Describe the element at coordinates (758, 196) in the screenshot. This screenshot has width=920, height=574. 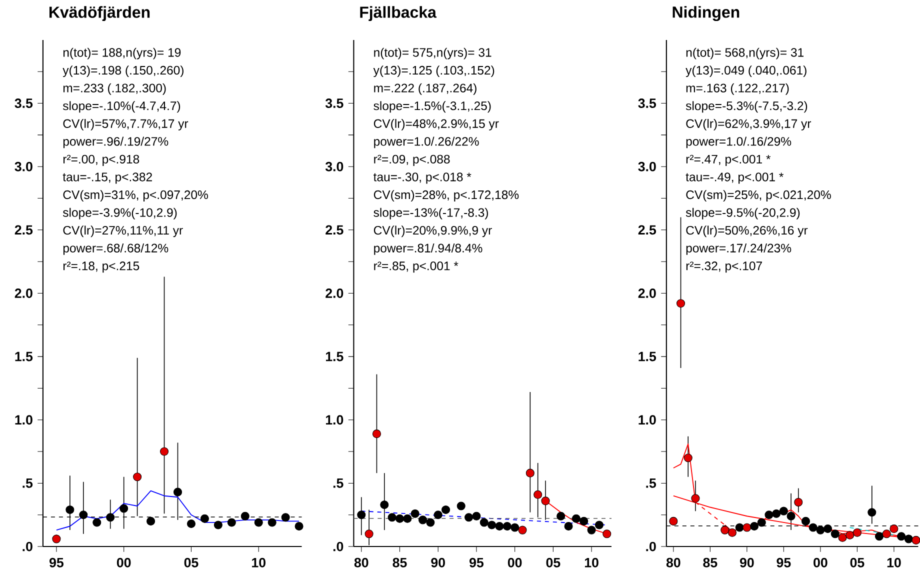
I see `annotation: CV(sm)=25%, p<.021,20%` at that location.